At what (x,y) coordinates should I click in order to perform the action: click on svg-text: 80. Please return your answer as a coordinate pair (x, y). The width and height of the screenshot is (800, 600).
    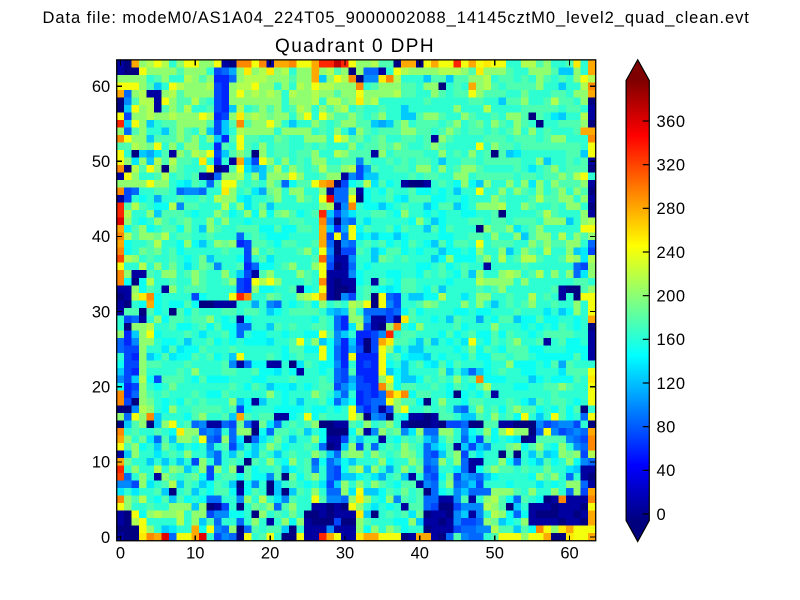
    Looking at the image, I should click on (666, 428).